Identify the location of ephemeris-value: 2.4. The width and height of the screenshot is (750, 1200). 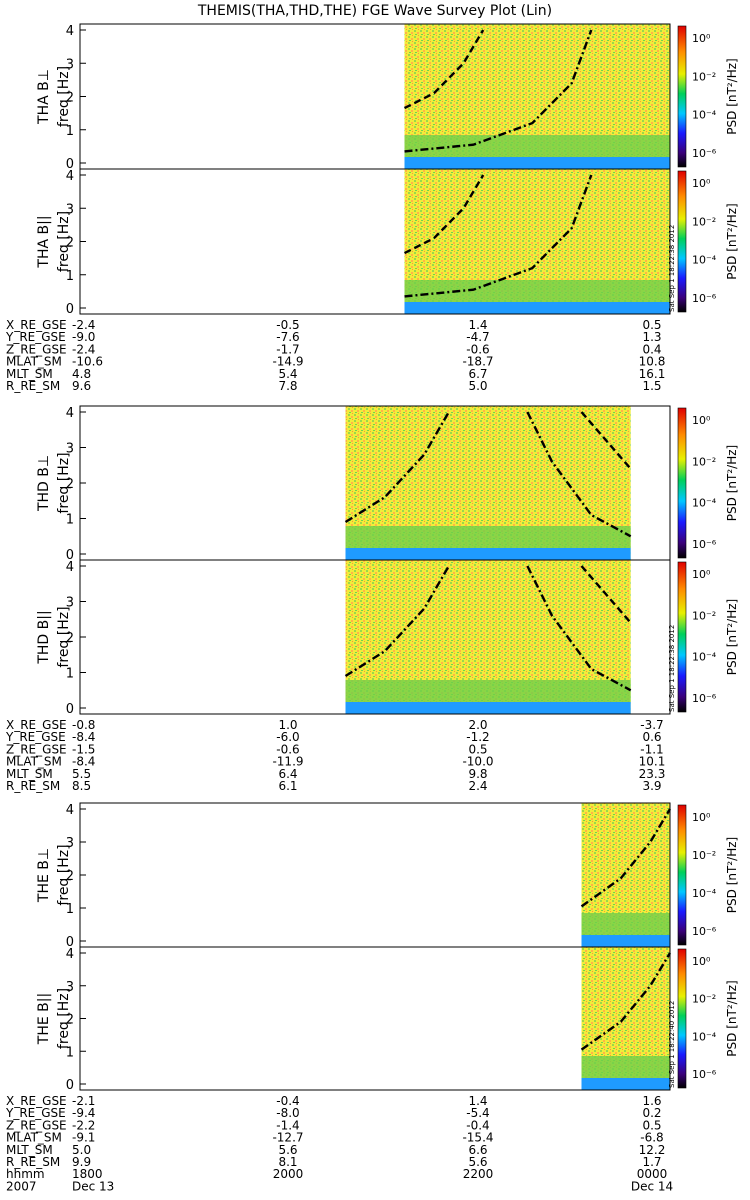
(477, 786).